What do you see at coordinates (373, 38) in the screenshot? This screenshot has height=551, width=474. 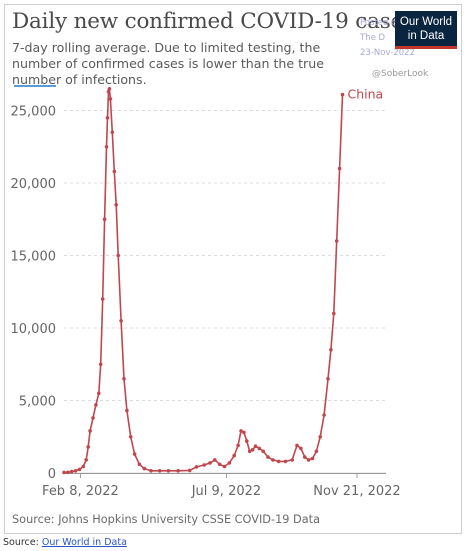 I see `watermark-line2: The D` at bounding box center [373, 38].